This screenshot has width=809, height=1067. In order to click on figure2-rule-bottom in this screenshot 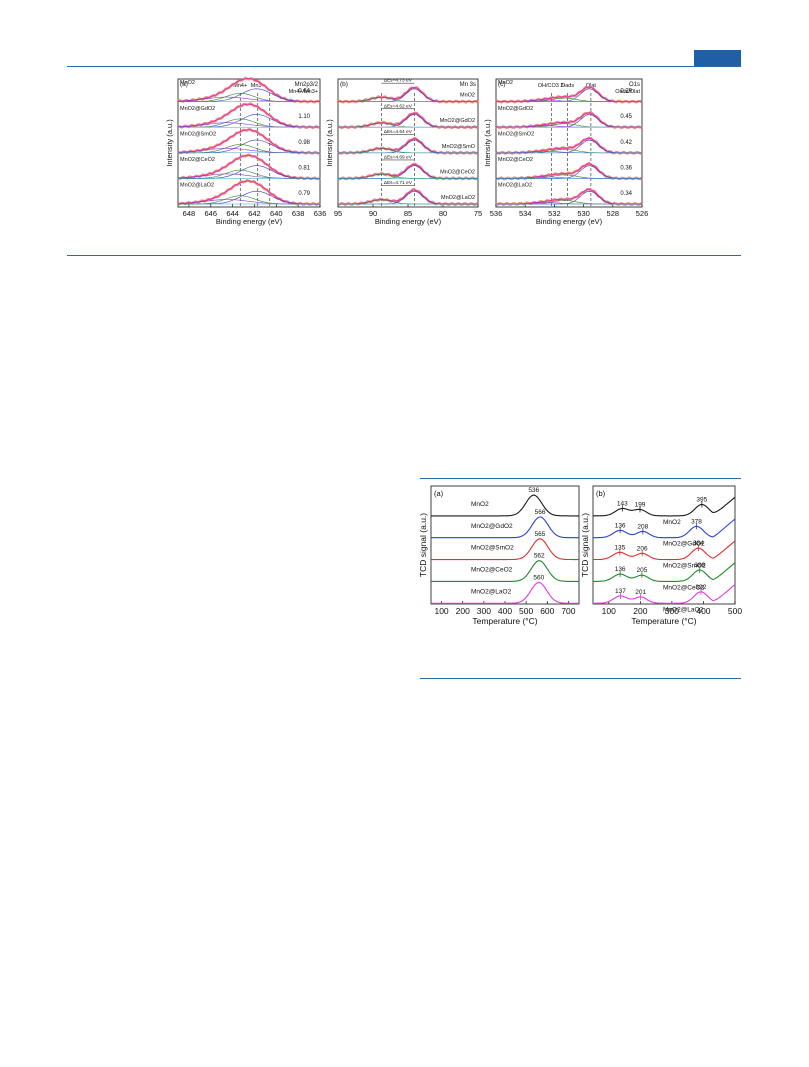, I will do `click(580, 678)`.